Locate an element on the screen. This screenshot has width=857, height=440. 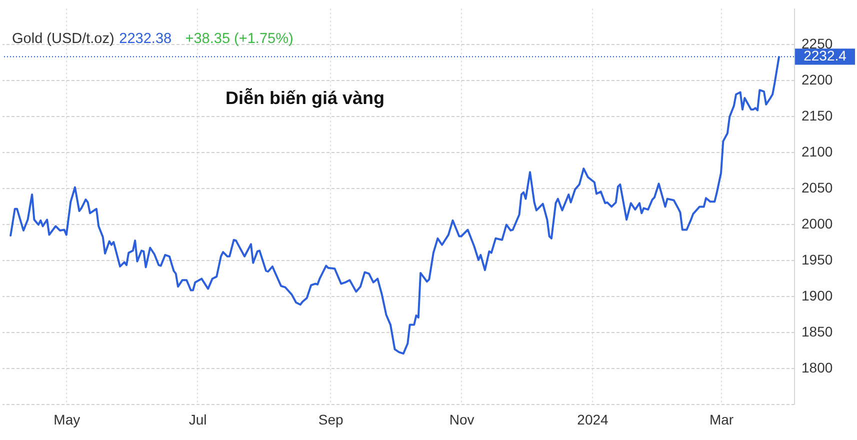
x-tick-label: Sep is located at coordinates (331, 420).